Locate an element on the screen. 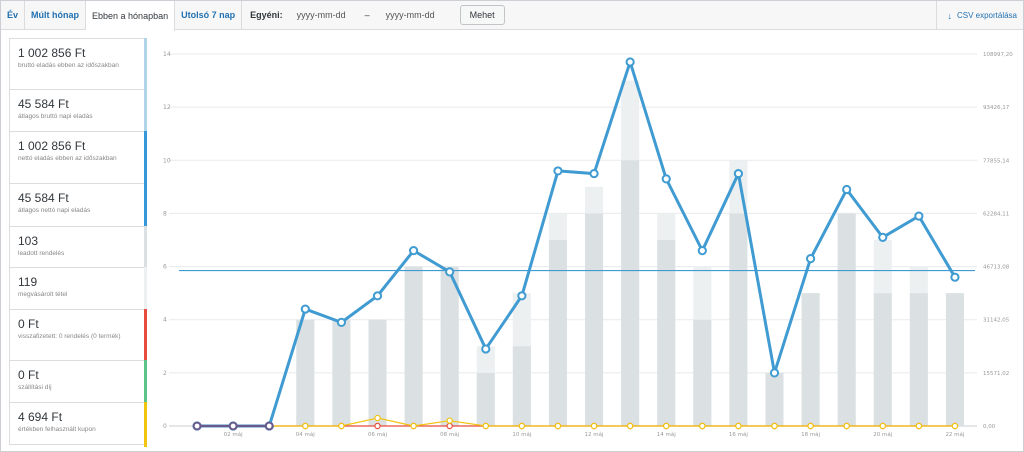 The height and width of the screenshot is (452, 1024). left-tick-label: 6 is located at coordinates (165, 267).